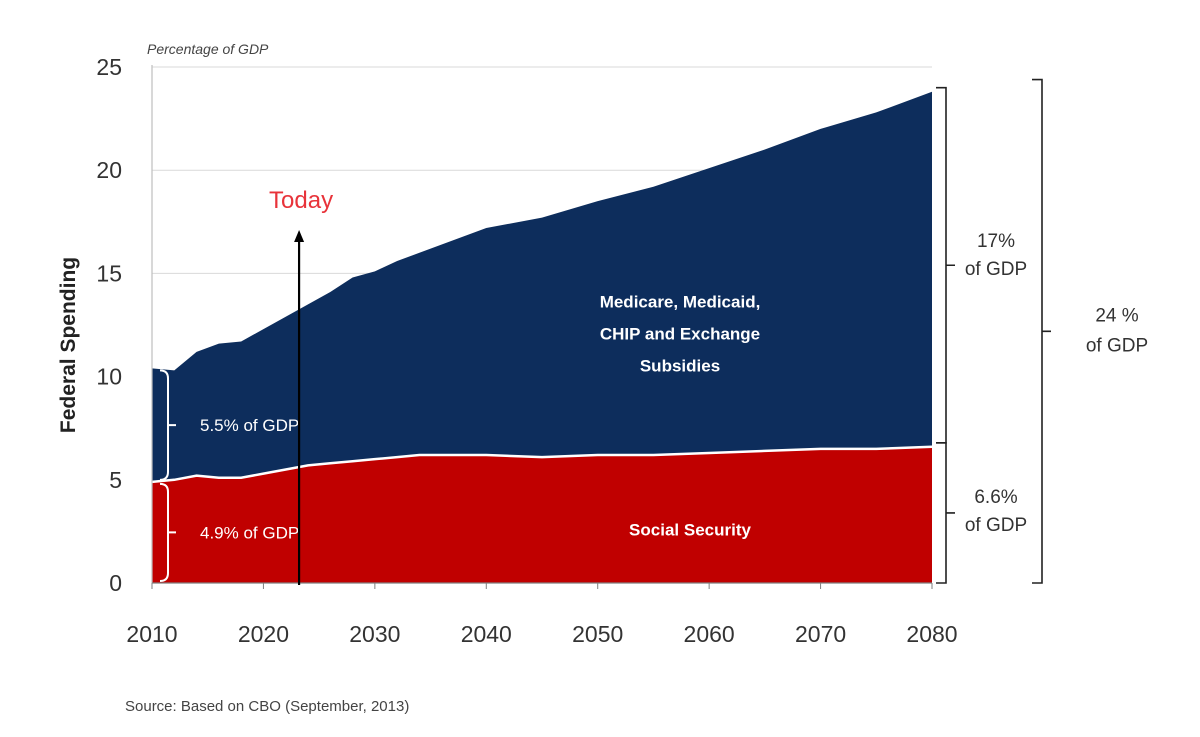  What do you see at coordinates (249, 532) in the screenshot?
I see `inner-bracket-label-2: 4.9% of GDP` at bounding box center [249, 532].